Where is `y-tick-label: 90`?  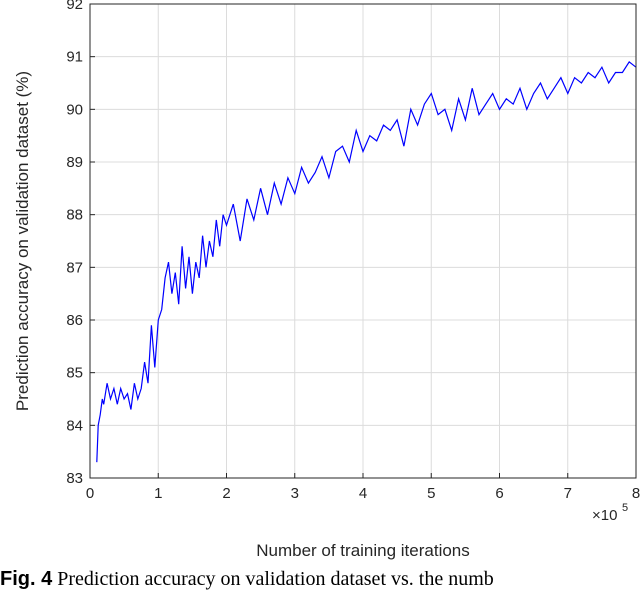 y-tick-label: 90 is located at coordinates (74, 109).